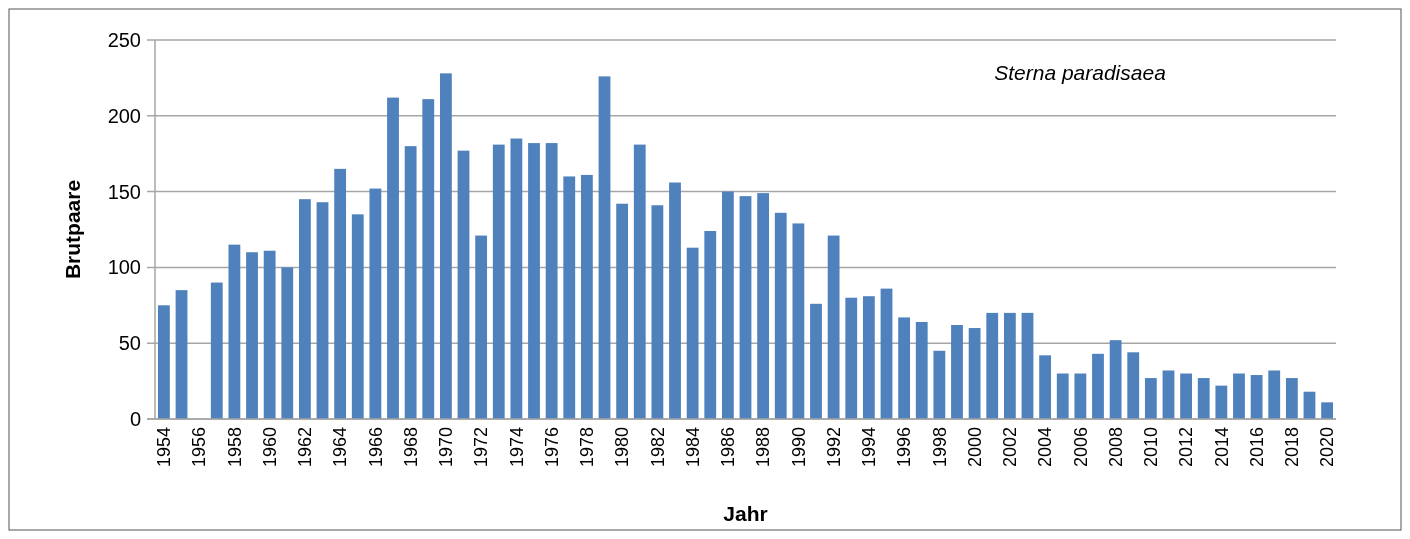 The width and height of the screenshot is (1410, 539). Describe the element at coordinates (1080, 447) in the screenshot. I see `x-tick-label: 2006` at that location.